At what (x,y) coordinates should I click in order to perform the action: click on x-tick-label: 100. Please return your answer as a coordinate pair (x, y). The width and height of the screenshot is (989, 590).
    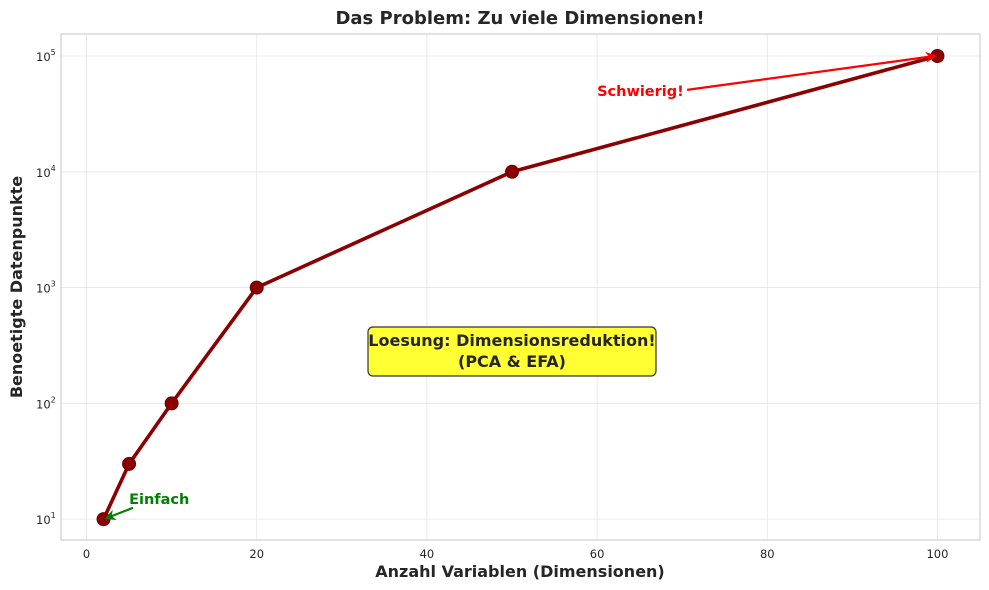
    Looking at the image, I should click on (937, 554).